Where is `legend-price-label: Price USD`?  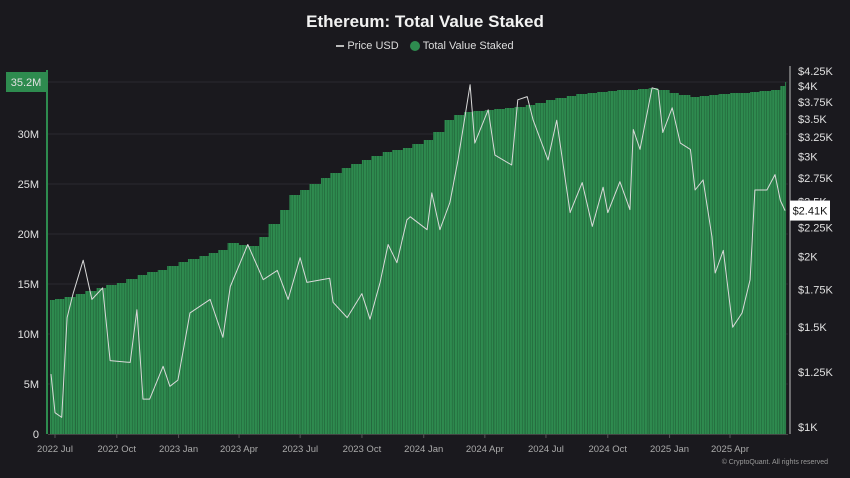
legend-price-label: Price USD is located at coordinates (373, 46).